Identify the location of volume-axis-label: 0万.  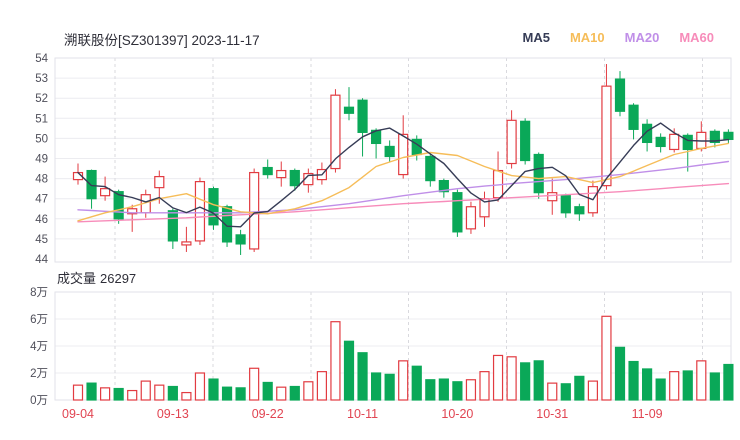
(39, 401).